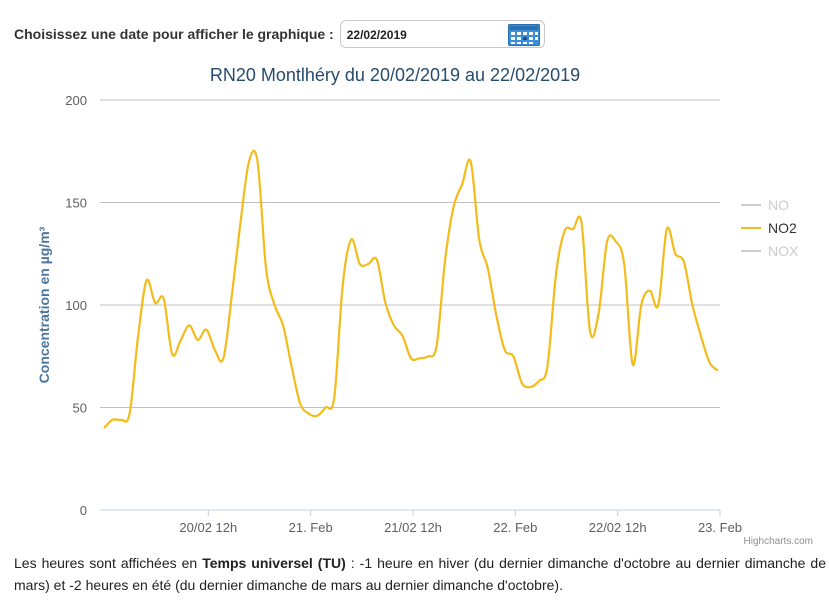  Describe the element at coordinates (523, 35) in the screenshot. I see `calendar-icon` at that location.